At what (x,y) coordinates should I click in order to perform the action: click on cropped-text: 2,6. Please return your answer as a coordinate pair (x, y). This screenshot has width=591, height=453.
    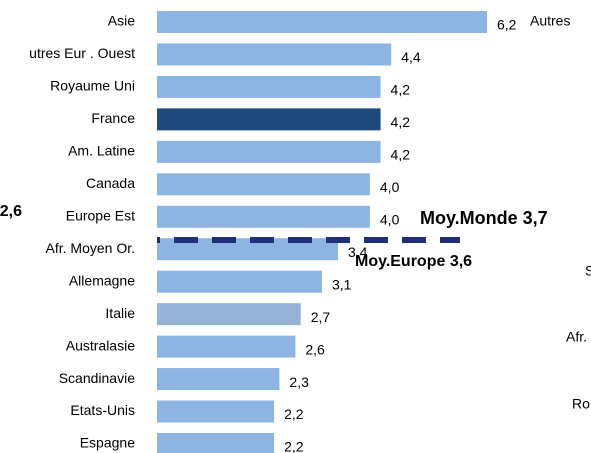
    Looking at the image, I should click on (11, 211).